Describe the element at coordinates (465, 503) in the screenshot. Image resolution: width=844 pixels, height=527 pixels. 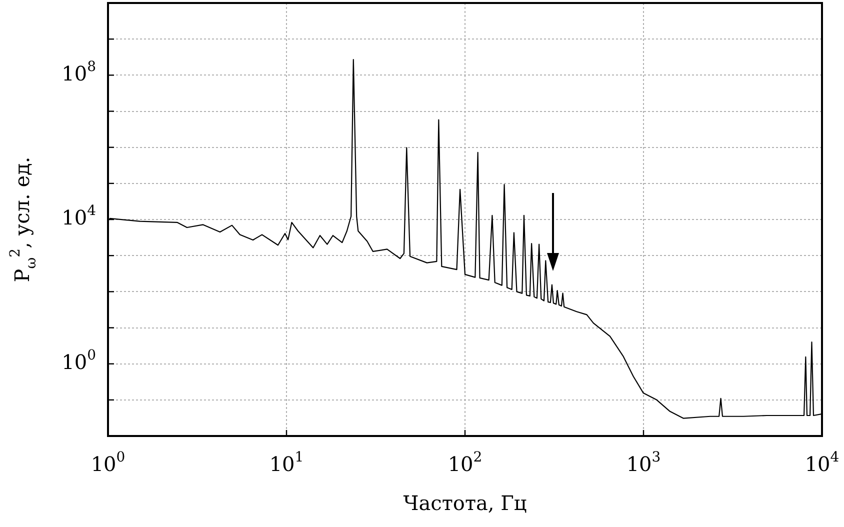
I see `x-axis-title: Частота, Гц` at that location.